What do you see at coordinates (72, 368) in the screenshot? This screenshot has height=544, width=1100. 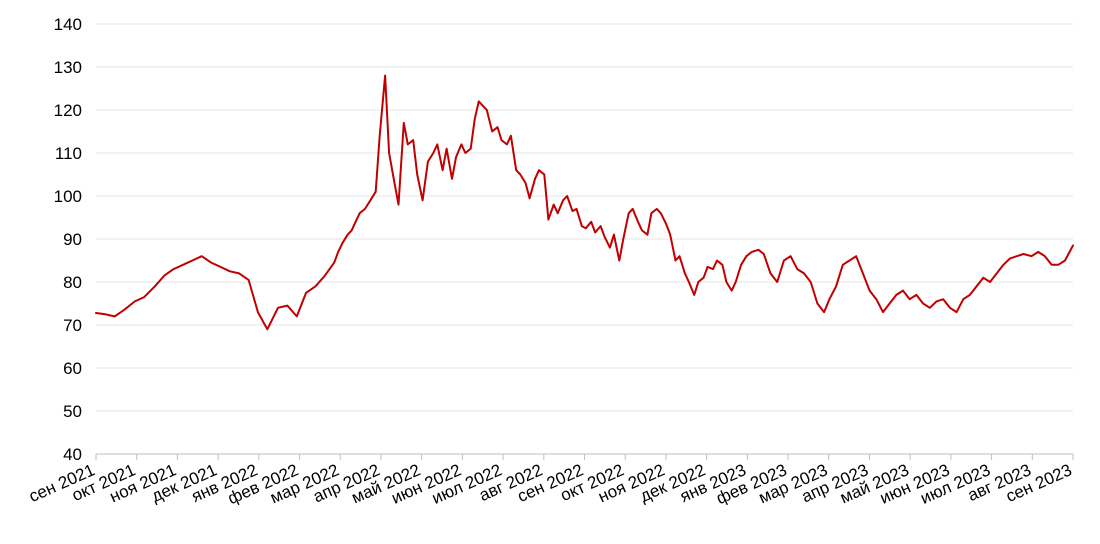 I see `y-tick-label: 60` at bounding box center [72, 368].